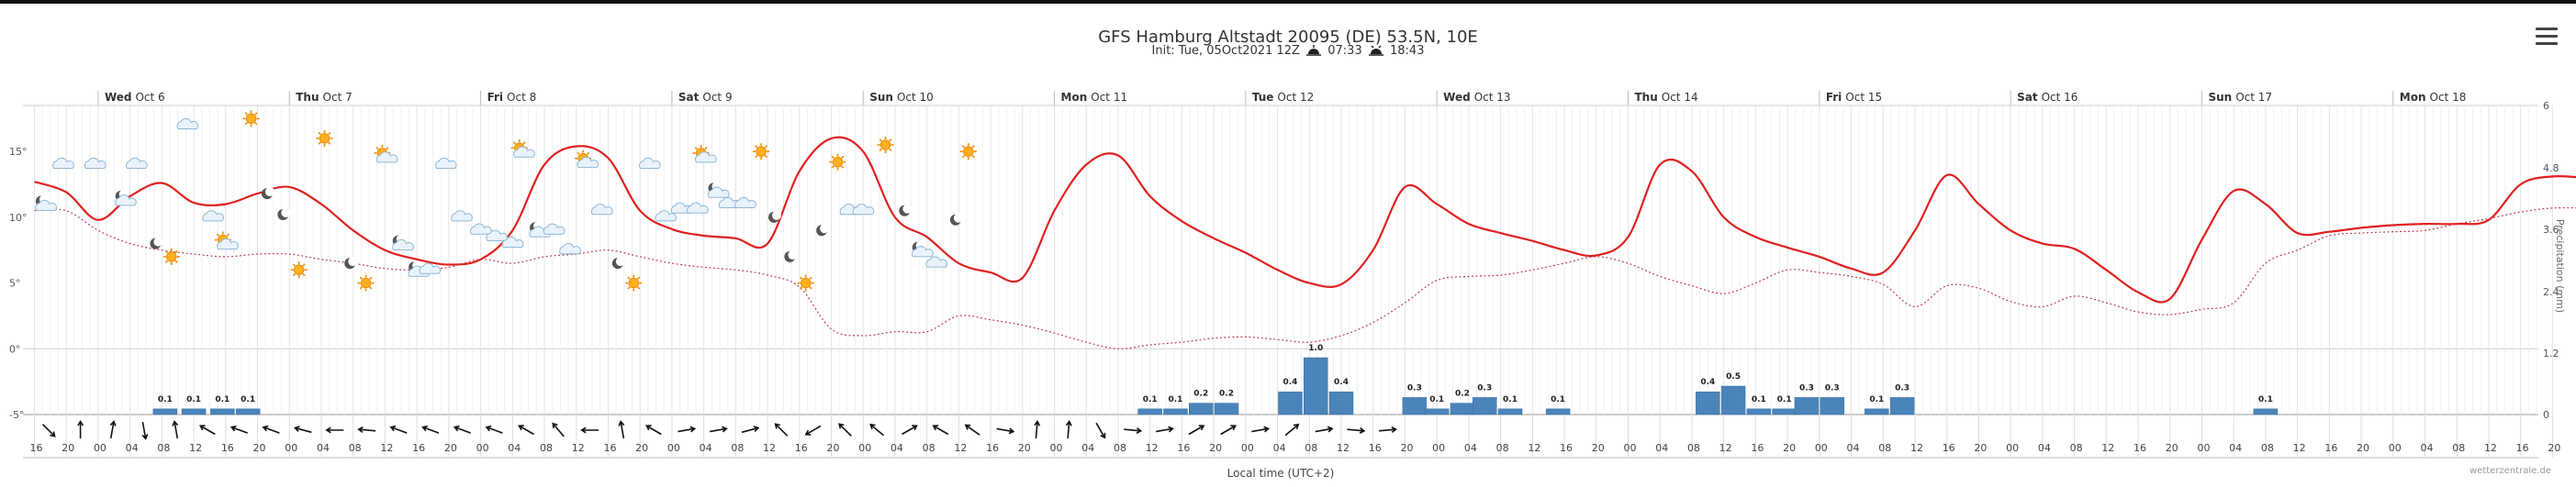 The height and width of the screenshot is (487, 2576). Describe the element at coordinates (823, 231) in the screenshot. I see `moon-icon` at that location.